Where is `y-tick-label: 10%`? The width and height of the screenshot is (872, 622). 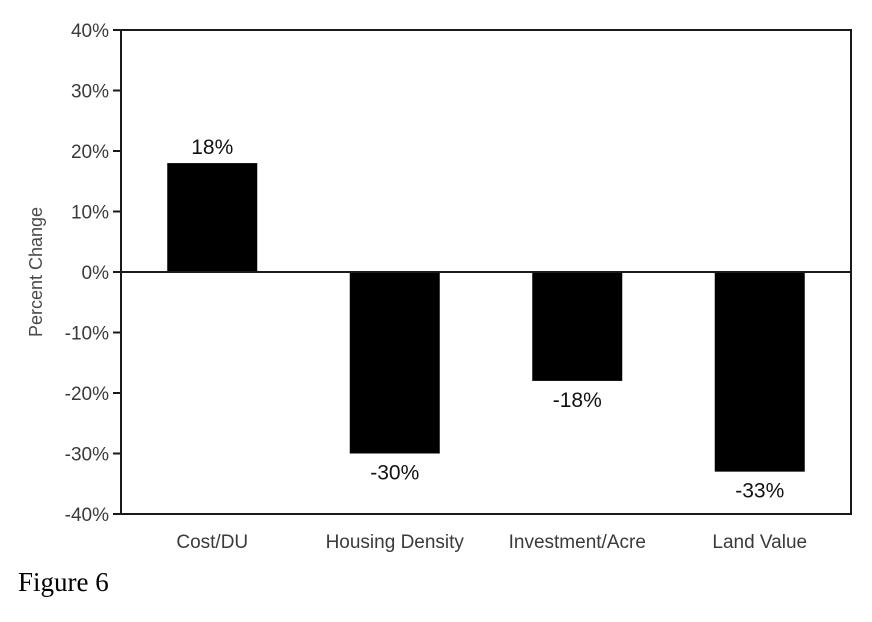 y-tick-label: 10% is located at coordinates (90, 213).